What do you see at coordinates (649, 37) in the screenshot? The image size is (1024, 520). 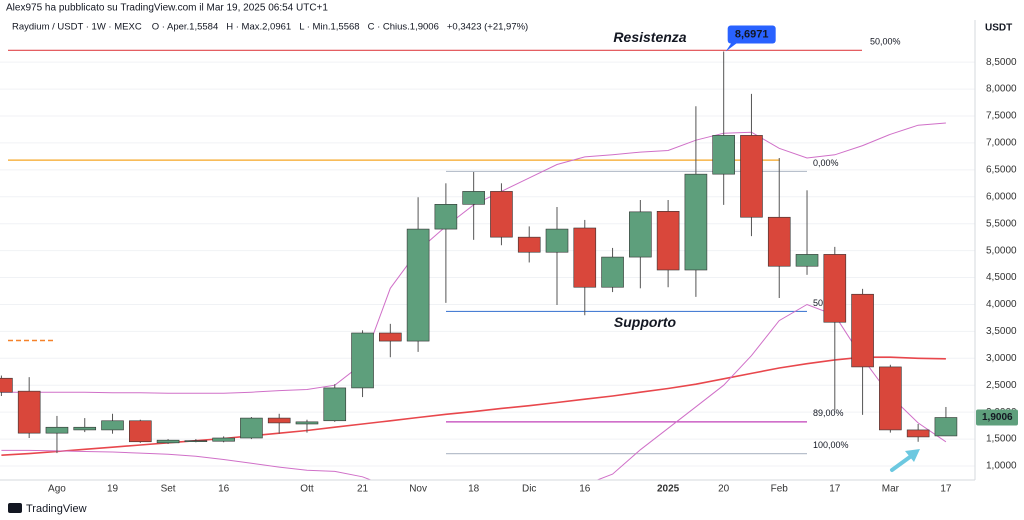 I see `level-label: Resistenza` at bounding box center [649, 37].